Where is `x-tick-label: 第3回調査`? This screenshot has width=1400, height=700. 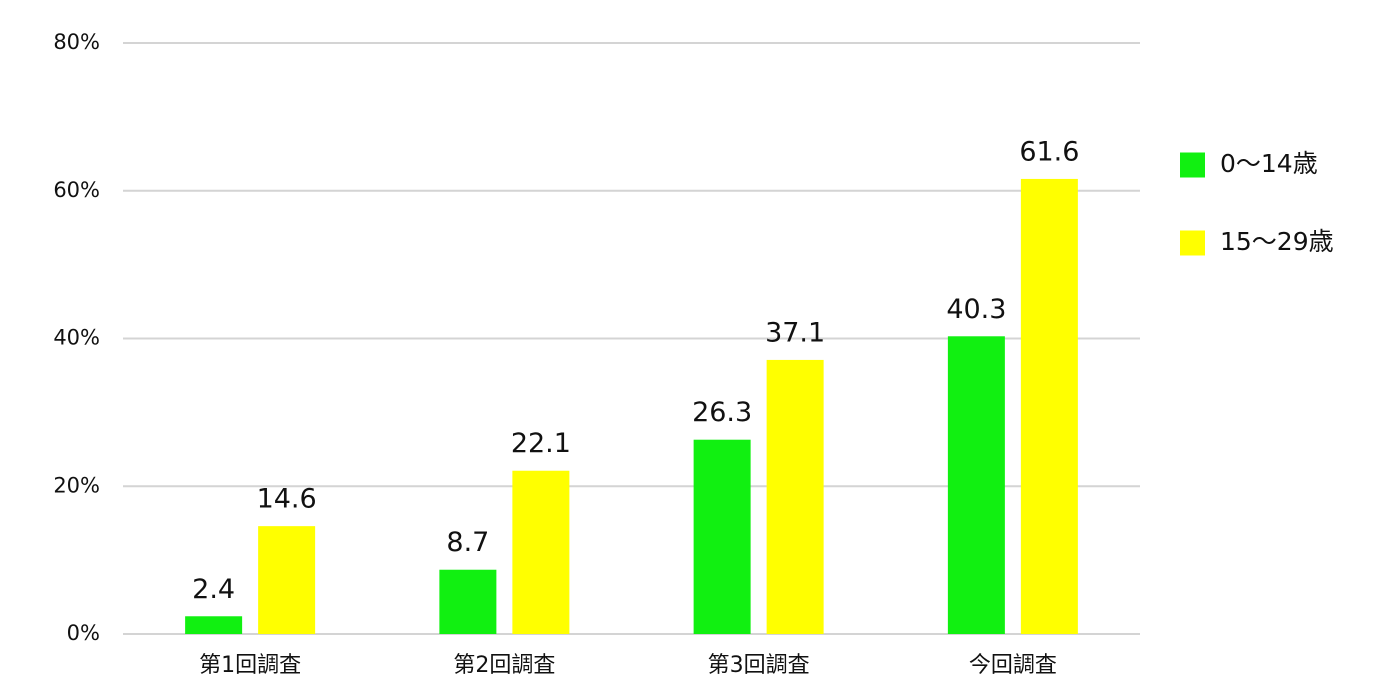 x-tick-label: 第3回調査 is located at coordinates (759, 665).